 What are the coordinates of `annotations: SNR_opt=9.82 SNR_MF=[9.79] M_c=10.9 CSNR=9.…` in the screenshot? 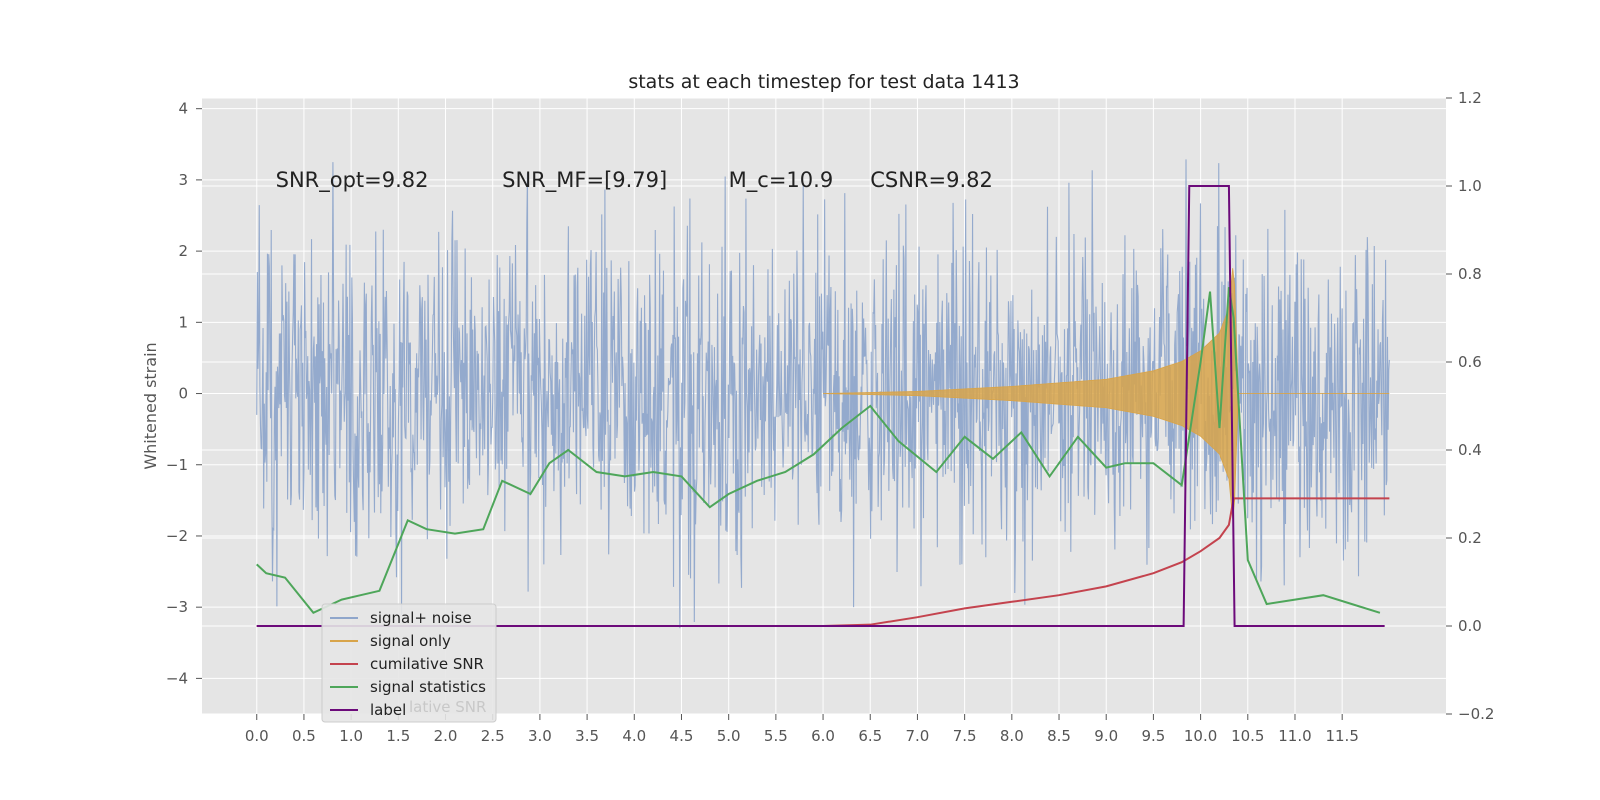 It's located at (634, 180).